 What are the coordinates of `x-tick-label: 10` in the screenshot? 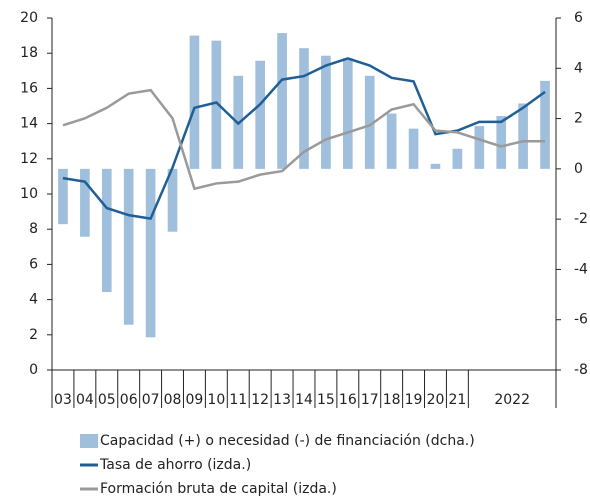 It's located at (216, 400).